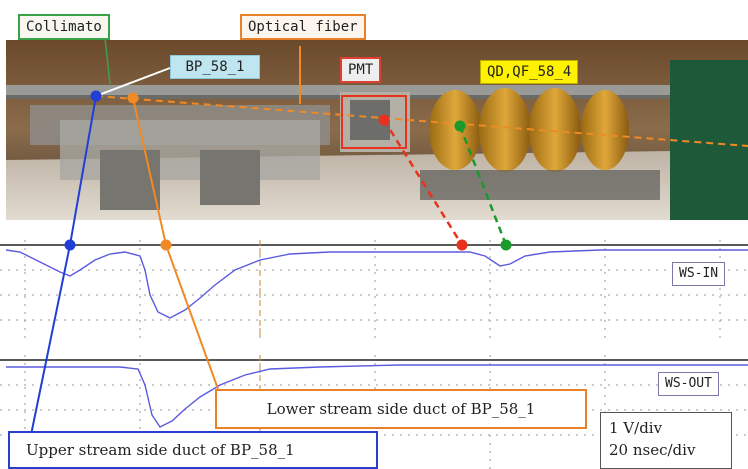 The image size is (748, 469). I want to click on collimator-label: Collimato, so click(64, 27).